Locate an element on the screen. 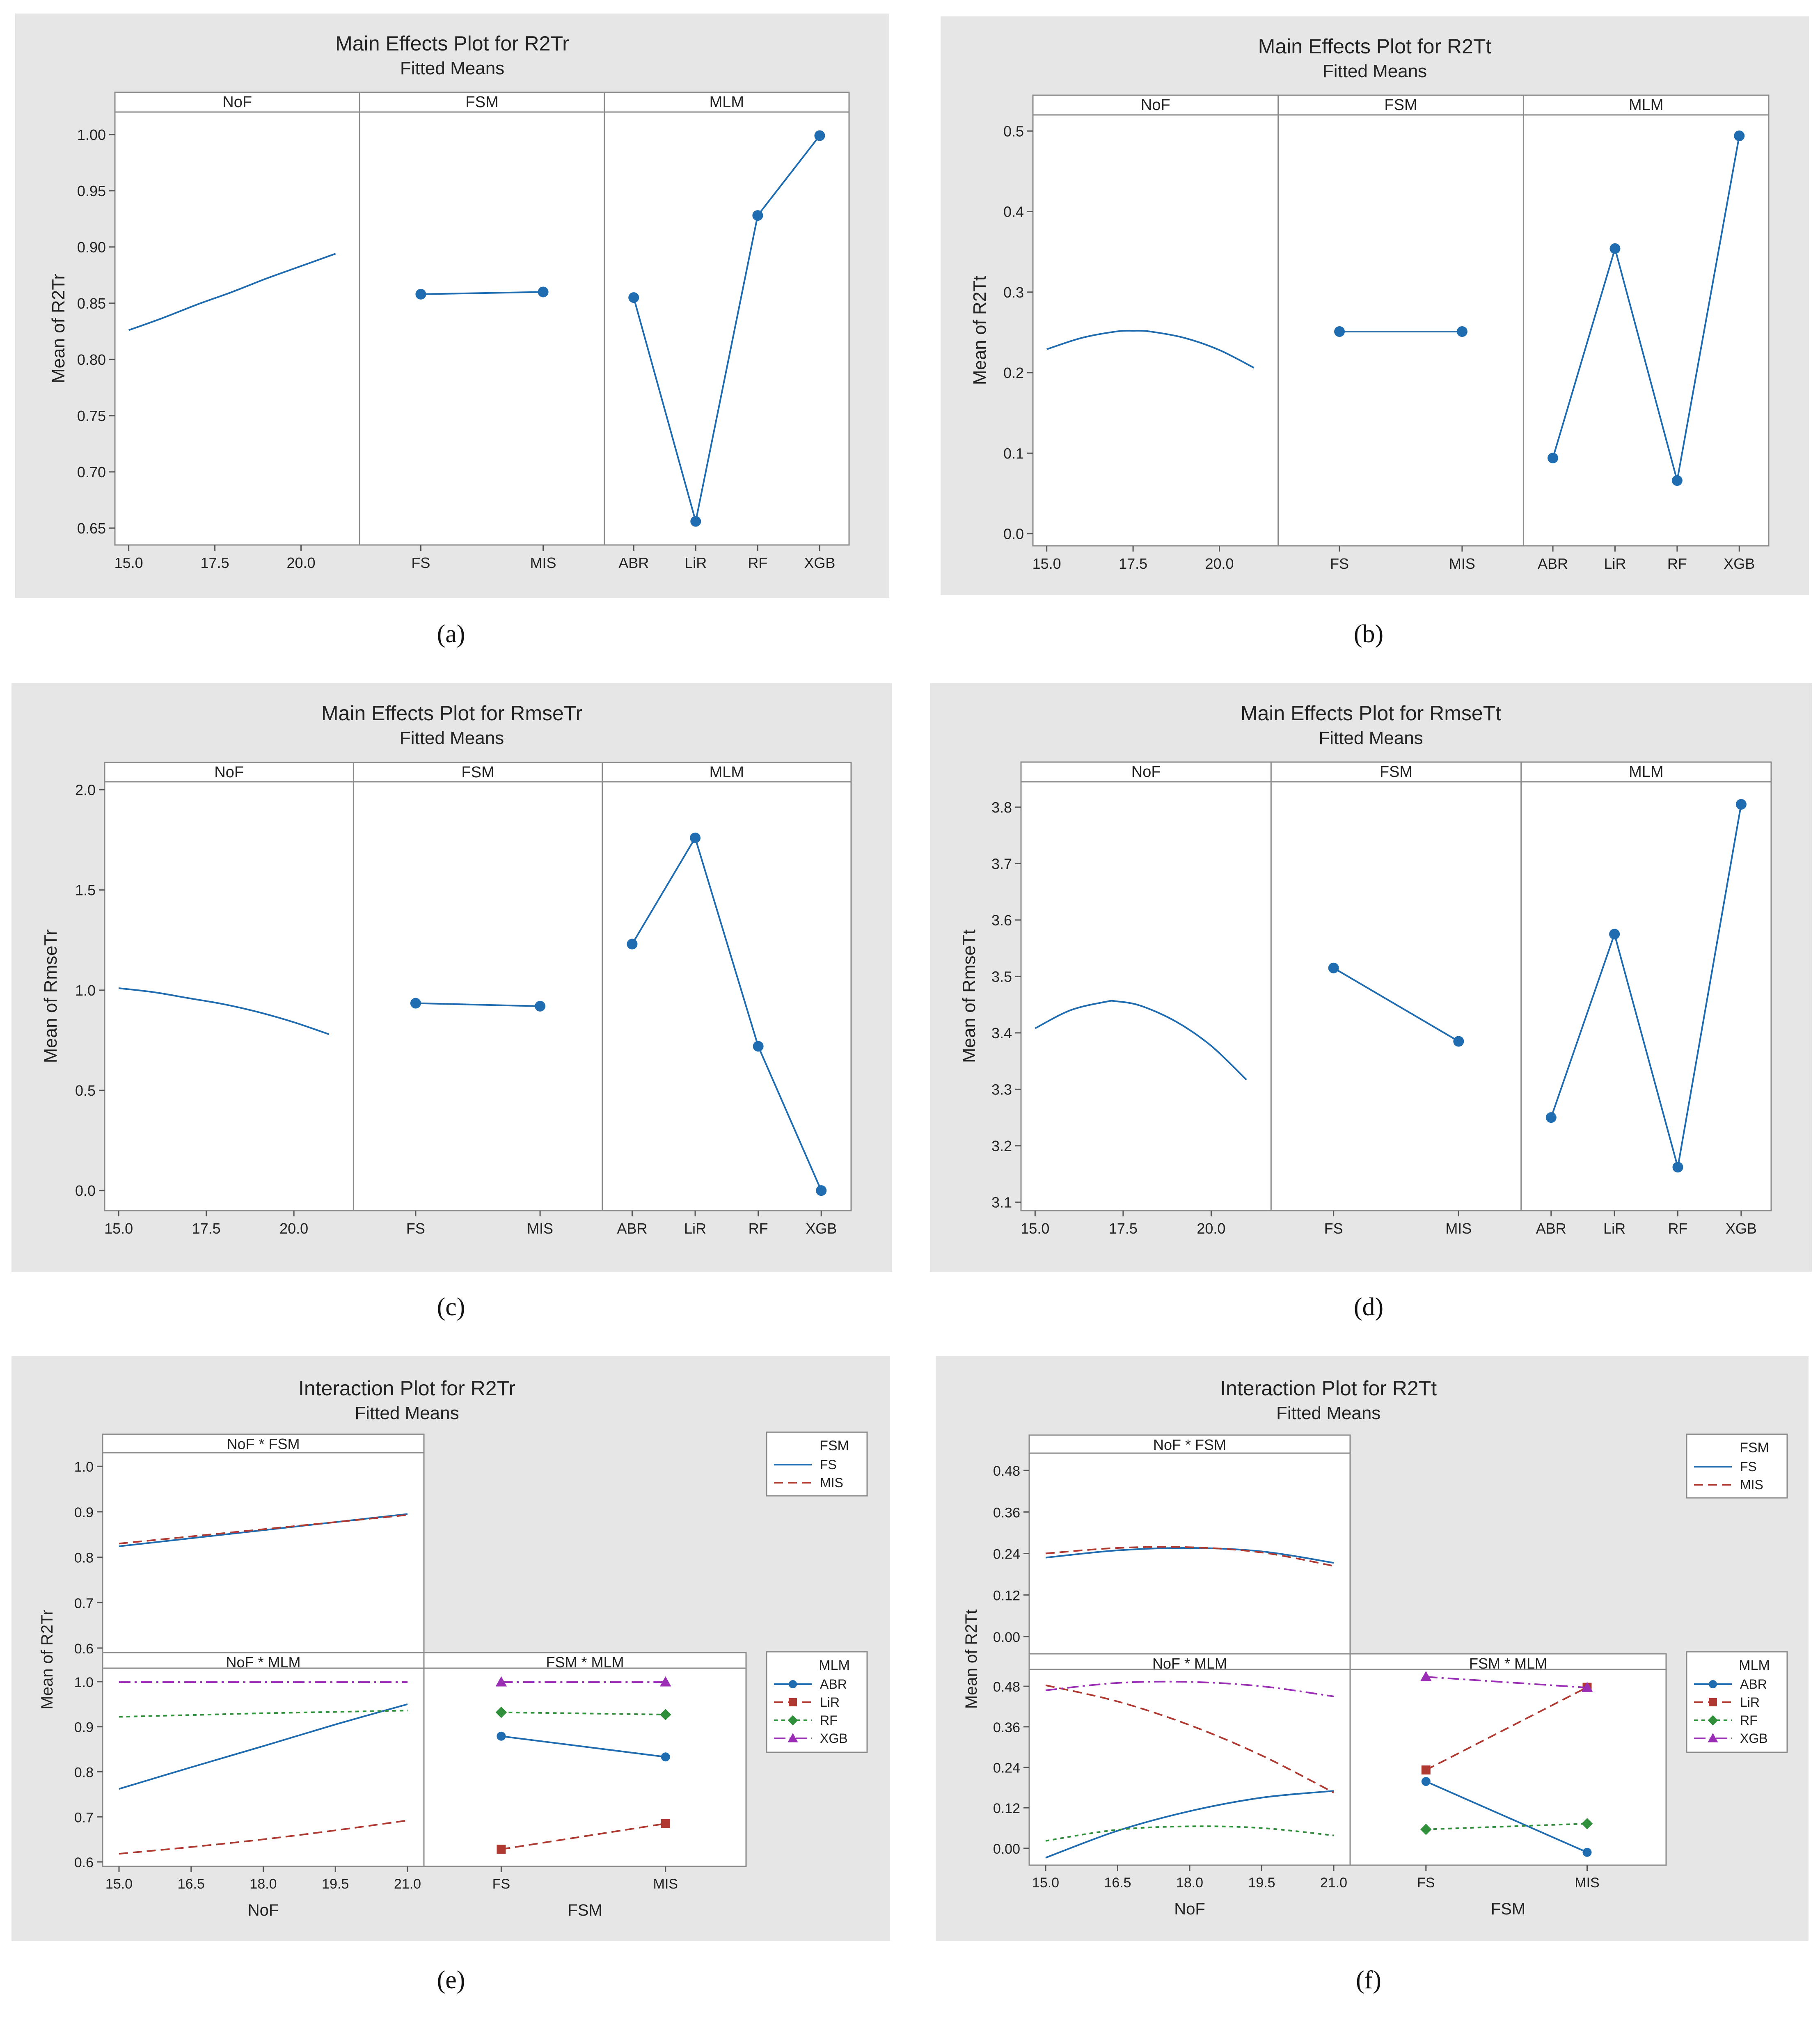 This screenshot has height=2017, width=1820. y-tick-label: 0.65 is located at coordinates (91, 528).